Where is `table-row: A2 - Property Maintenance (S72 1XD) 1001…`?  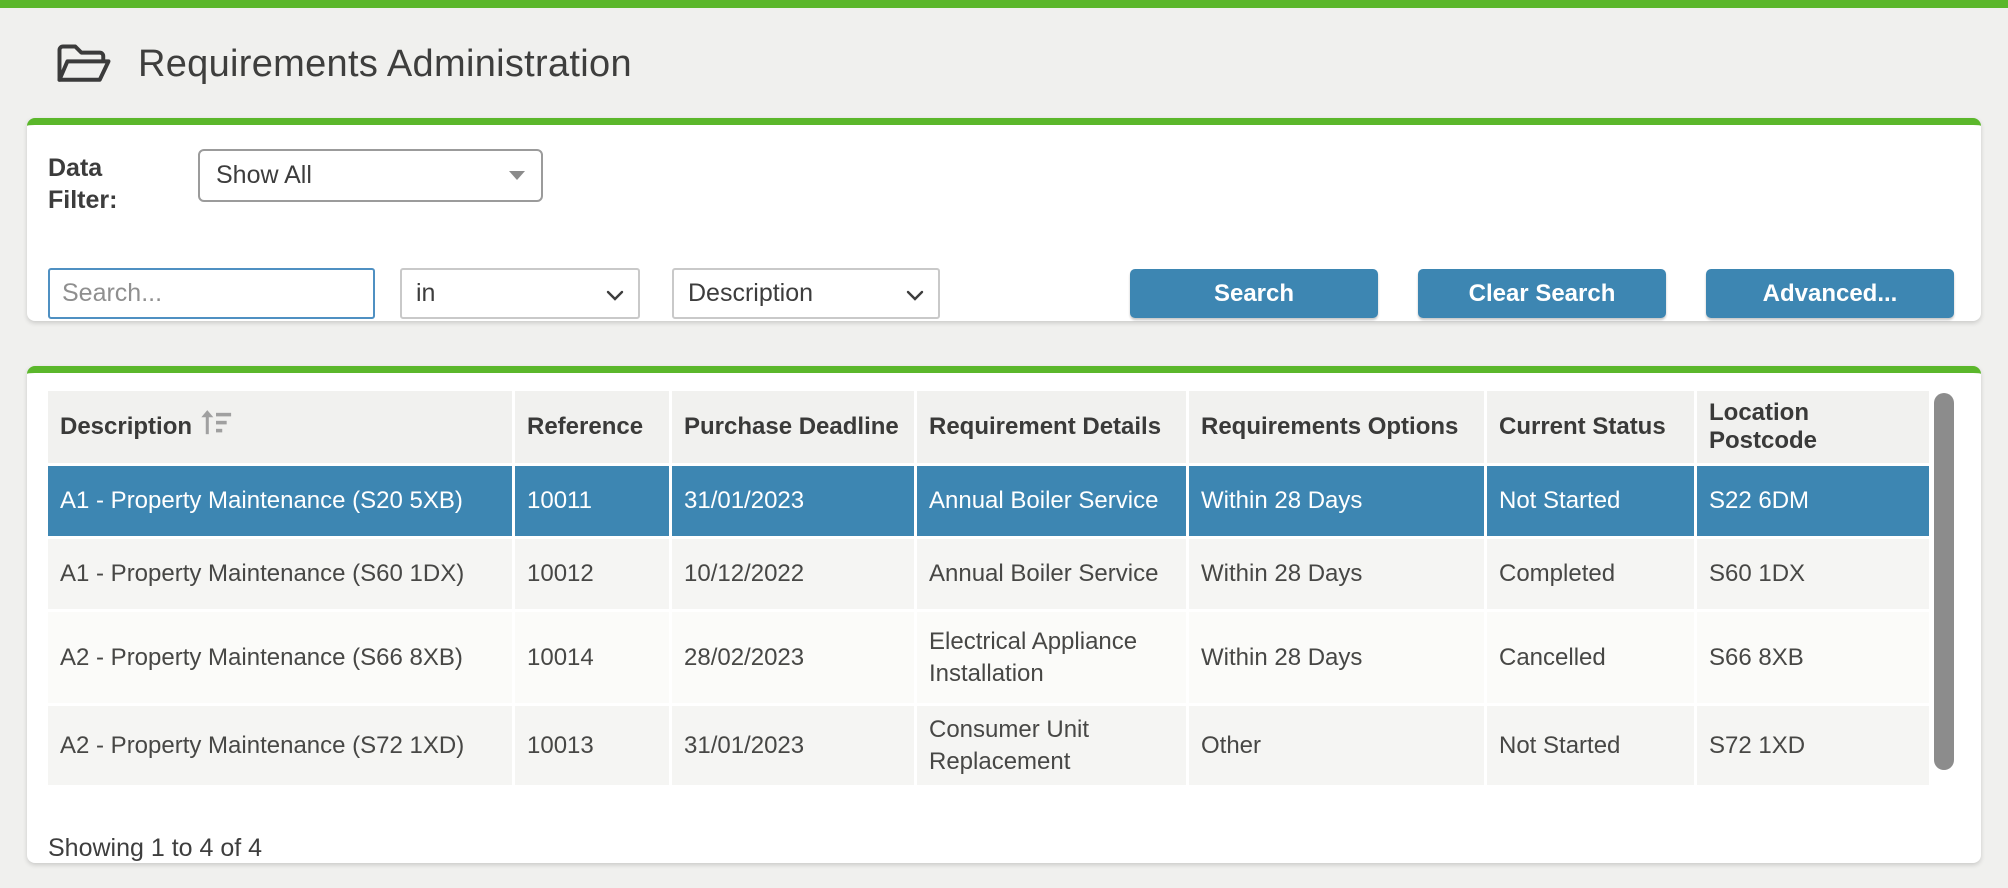 table-row: A2 - Property Maintenance (S72 1XD) 1001… is located at coordinates (990, 747).